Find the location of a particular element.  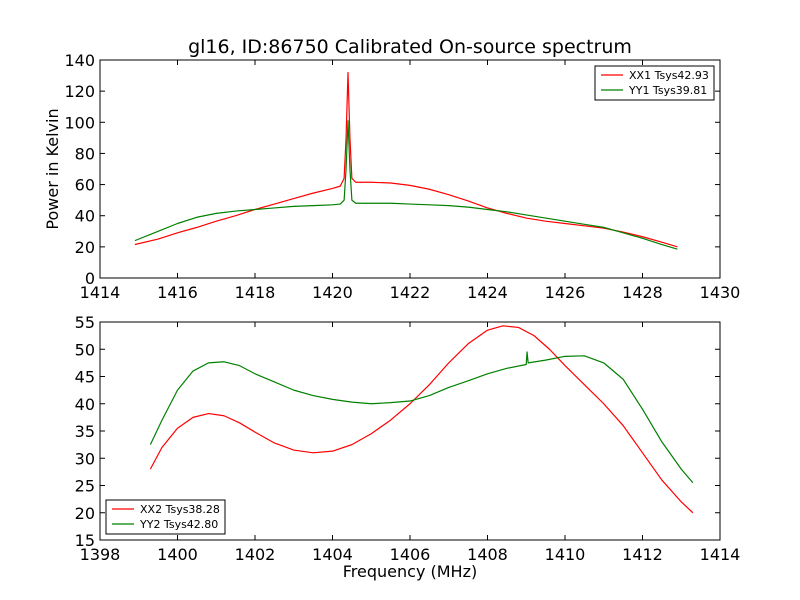

bottom-chart-legend-box is located at coordinates (165, 517).